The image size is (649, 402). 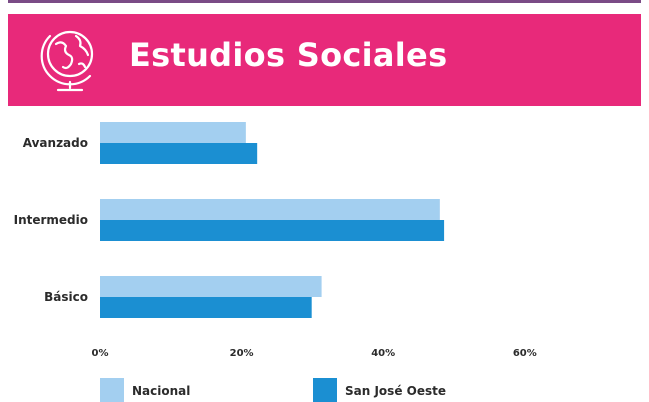 I want to click on category-label: Intermedio, so click(x=51, y=220).